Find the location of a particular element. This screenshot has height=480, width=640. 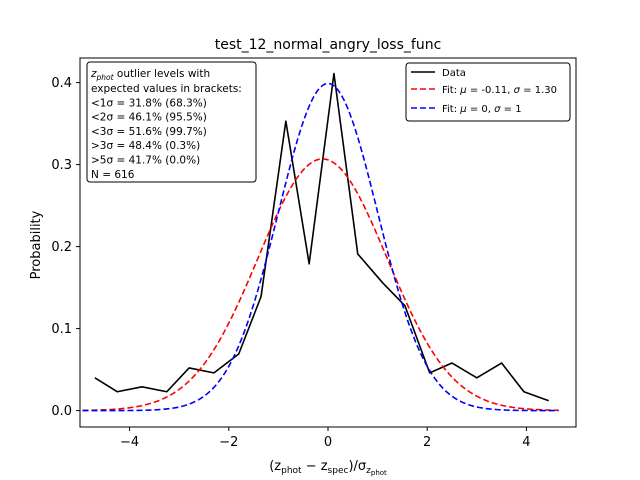

legend-label-fit-blue: Fit: μ = 0, σ = 1 is located at coordinates (482, 109).